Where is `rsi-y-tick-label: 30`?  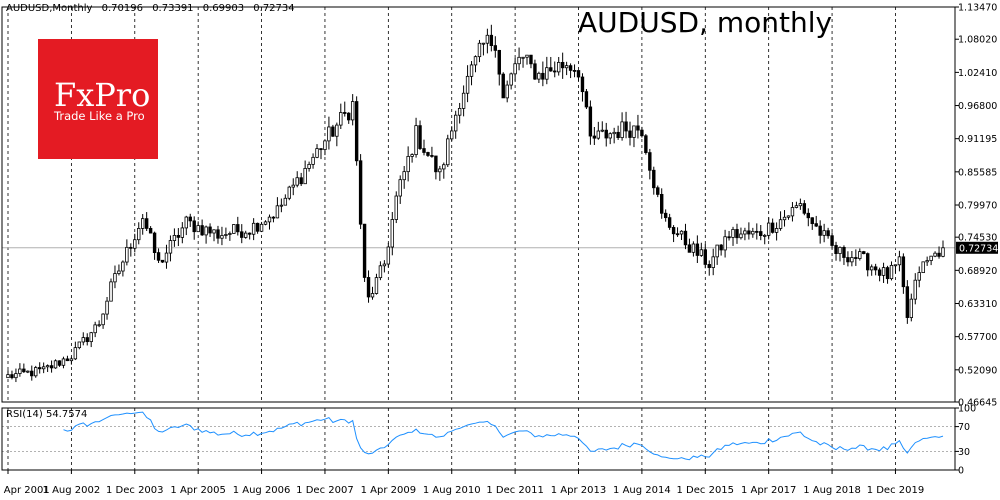 rsi-y-tick-label: 30 is located at coordinates (964, 452).